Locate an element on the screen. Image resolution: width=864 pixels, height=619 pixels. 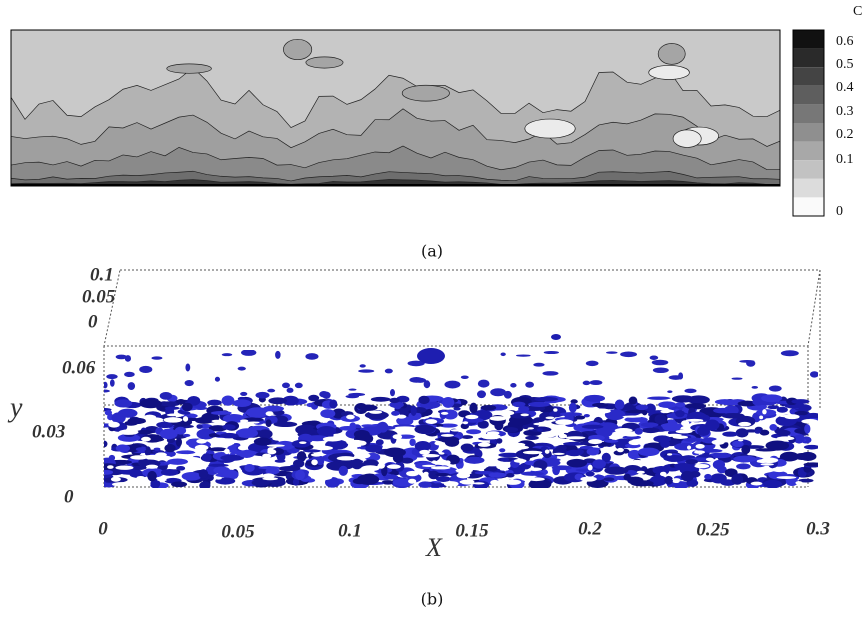
colorbar-tick: 0.2 is located at coordinates (845, 134).